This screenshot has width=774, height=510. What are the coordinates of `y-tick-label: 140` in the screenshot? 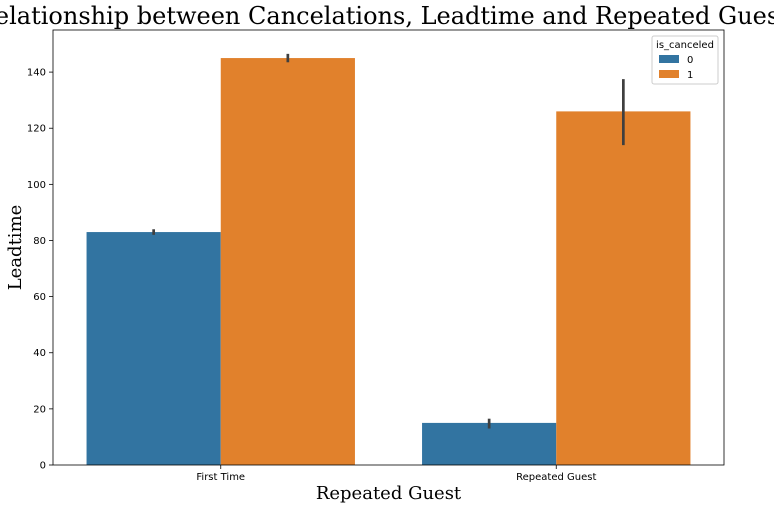 It's located at (36, 73).